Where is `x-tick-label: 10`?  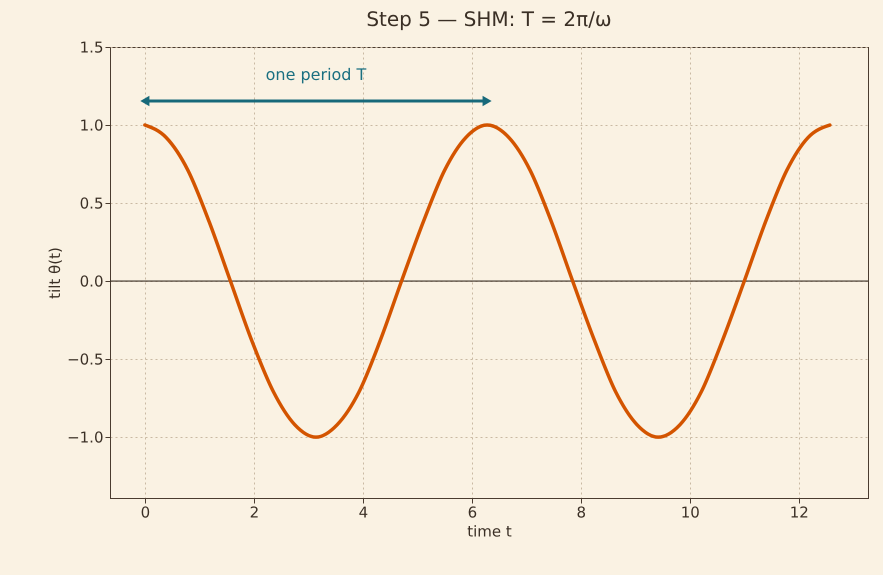
x-tick-label: 10 is located at coordinates (690, 513).